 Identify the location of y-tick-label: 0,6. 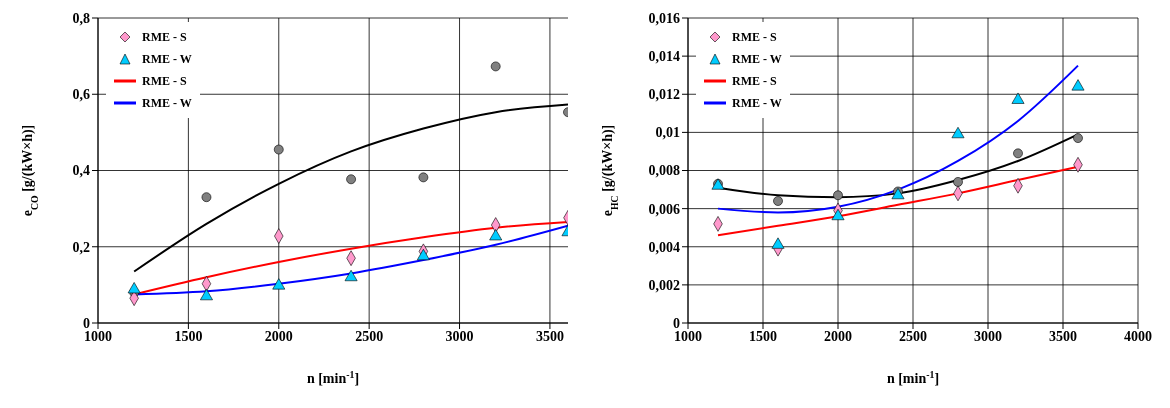
(81, 95).